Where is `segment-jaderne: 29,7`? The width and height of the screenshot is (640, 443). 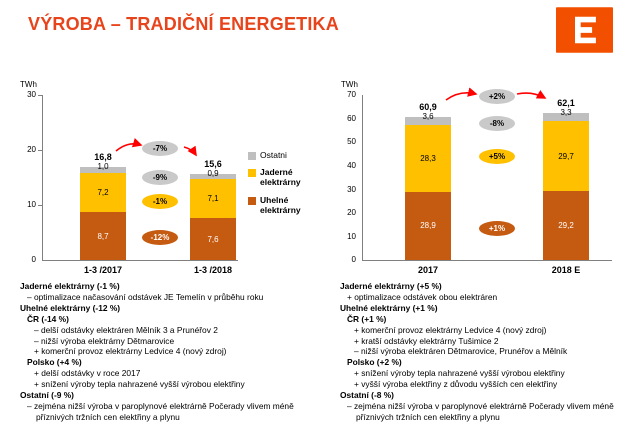
segment-jaderne: 29,7 is located at coordinates (566, 156).